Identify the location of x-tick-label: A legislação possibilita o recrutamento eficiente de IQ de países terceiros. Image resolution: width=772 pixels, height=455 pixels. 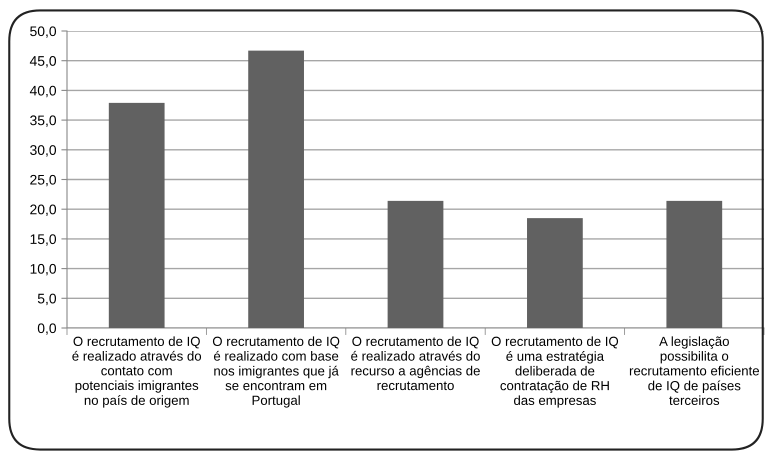
(694, 371).